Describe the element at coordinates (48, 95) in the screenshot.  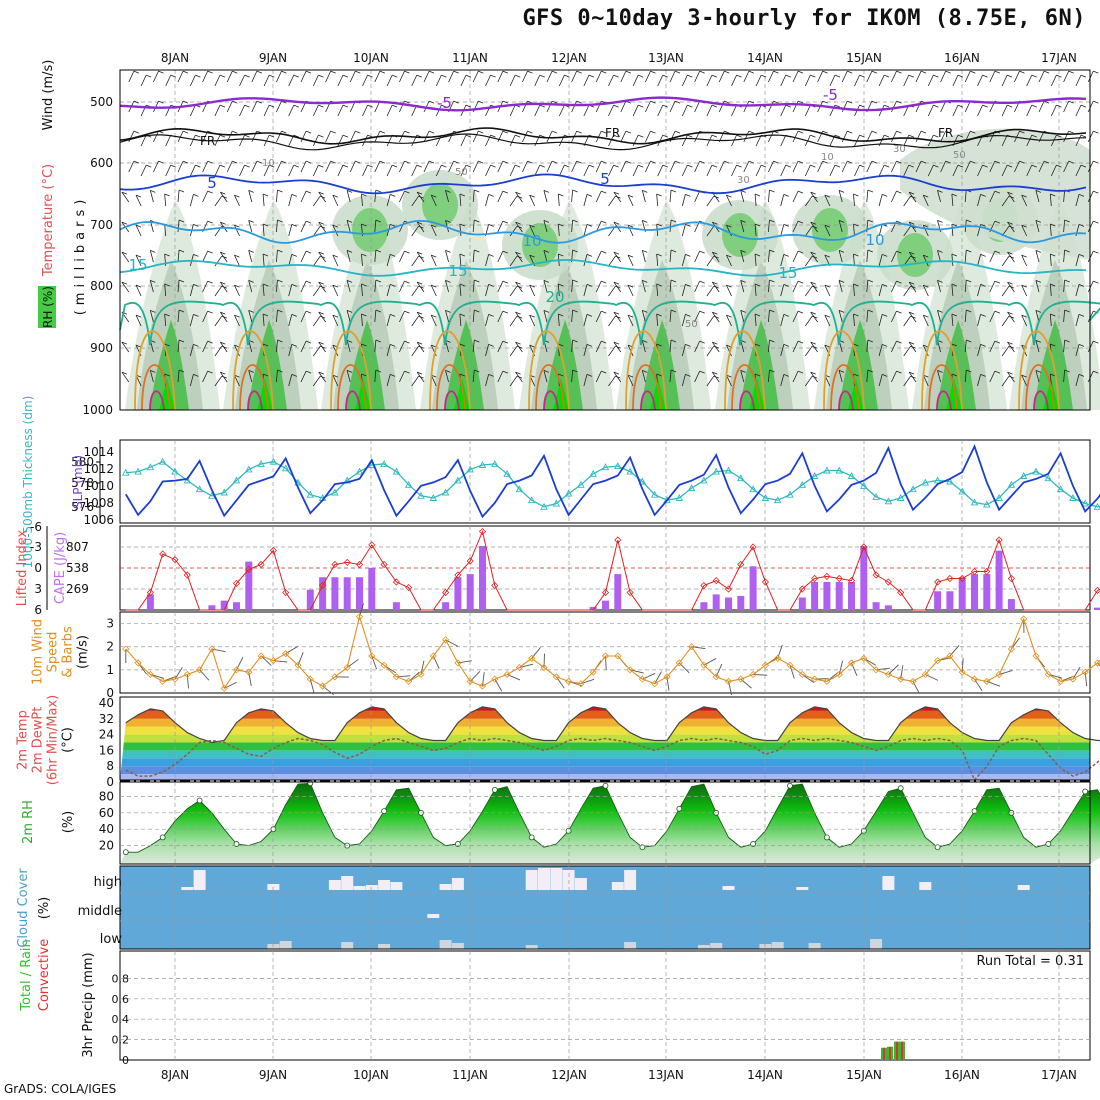
I see `ylabel-wind: Wind (m/s)` at that location.